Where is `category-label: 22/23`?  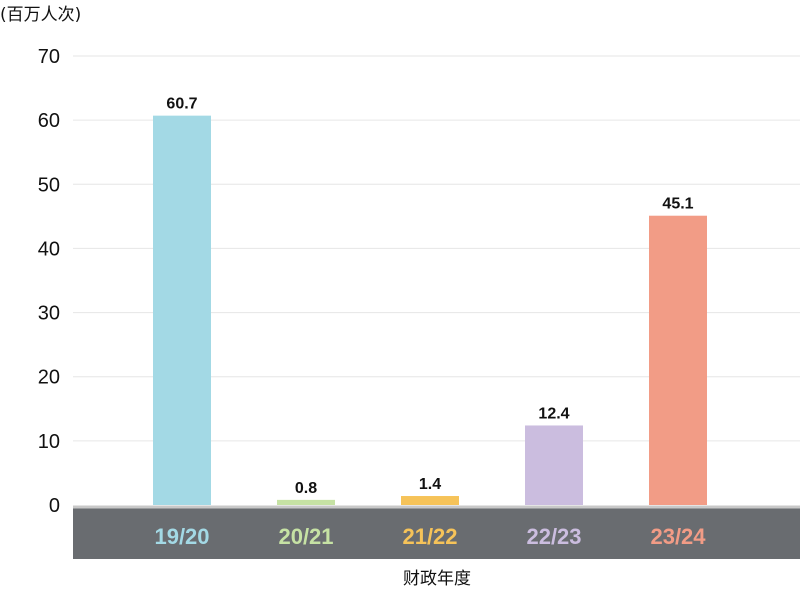 category-label: 22/23 is located at coordinates (553, 536).